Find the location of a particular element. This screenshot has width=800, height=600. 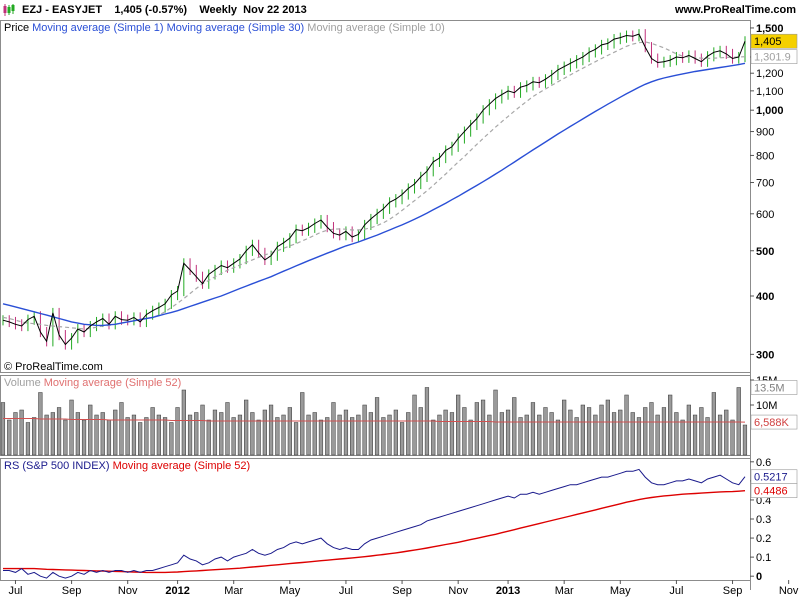

volume-value-badge-text: 13.5M is located at coordinates (769, 389).